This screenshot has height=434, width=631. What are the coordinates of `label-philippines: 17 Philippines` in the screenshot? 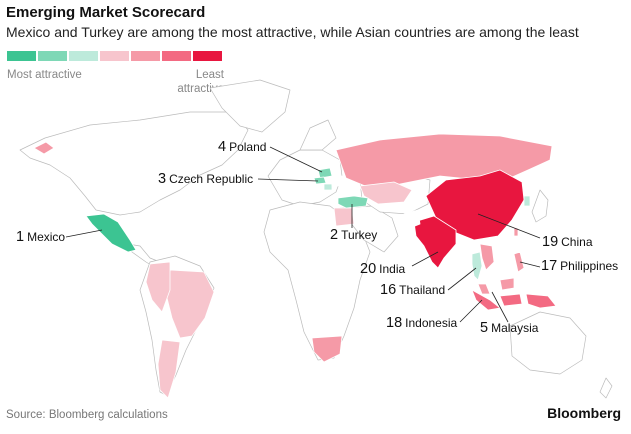 It's located at (580, 266).